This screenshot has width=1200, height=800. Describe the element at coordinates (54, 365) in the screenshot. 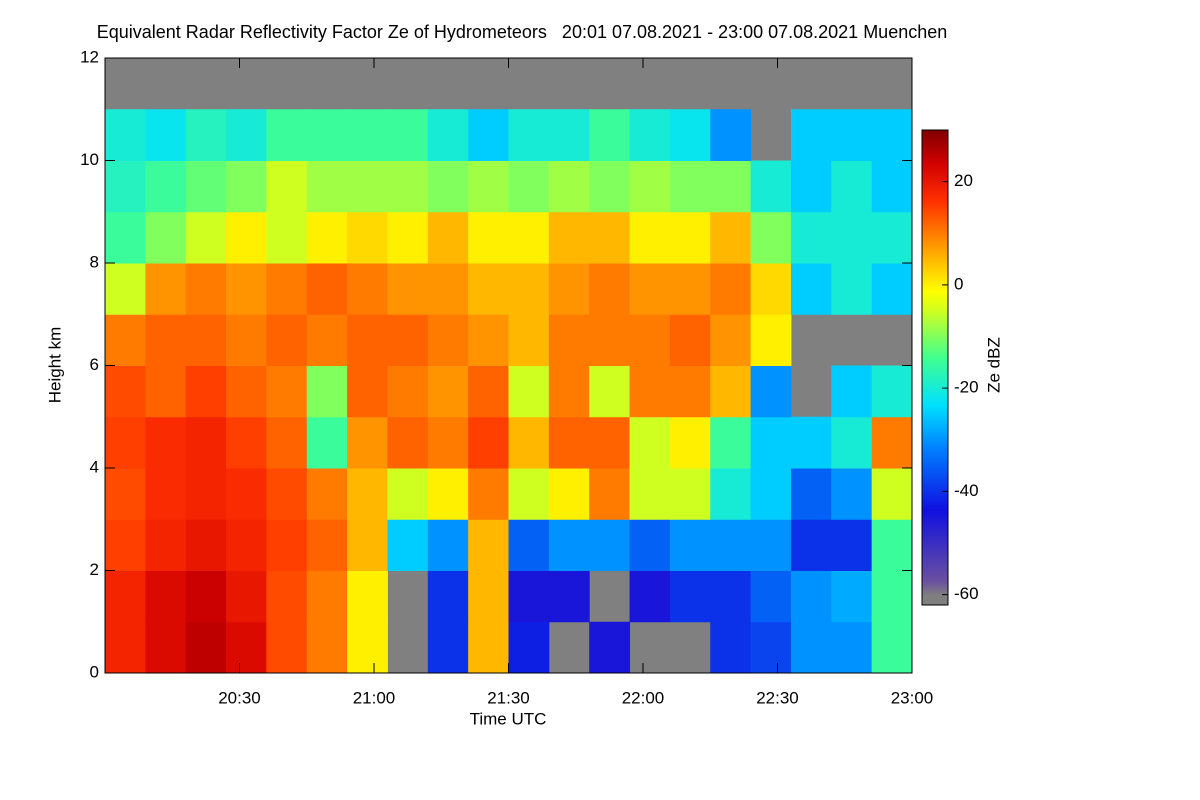

I see `y-axis-label: Height km` at that location.